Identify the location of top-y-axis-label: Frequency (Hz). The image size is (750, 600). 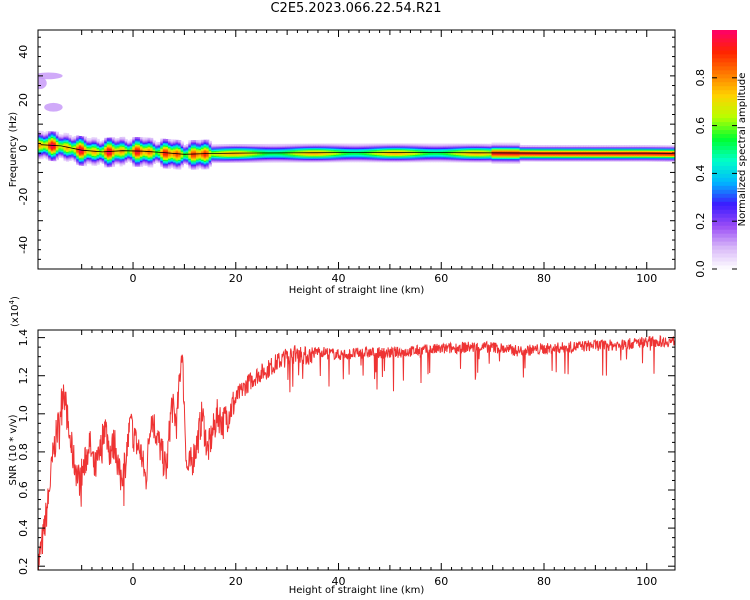
(13, 150).